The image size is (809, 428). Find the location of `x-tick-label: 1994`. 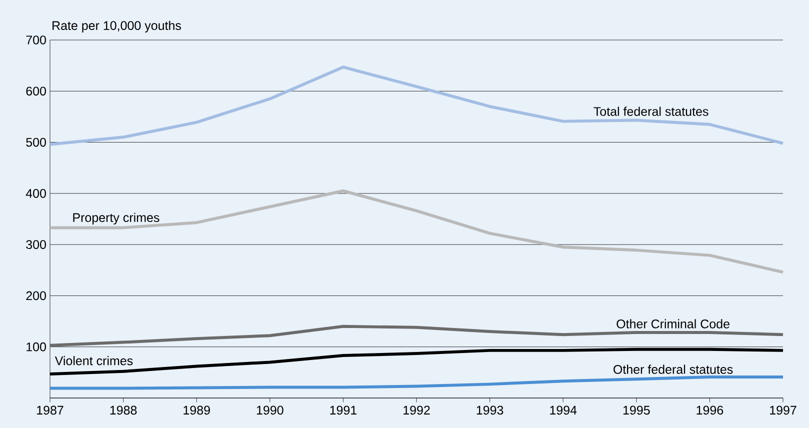

x-tick-label: 1994 is located at coordinates (563, 410).